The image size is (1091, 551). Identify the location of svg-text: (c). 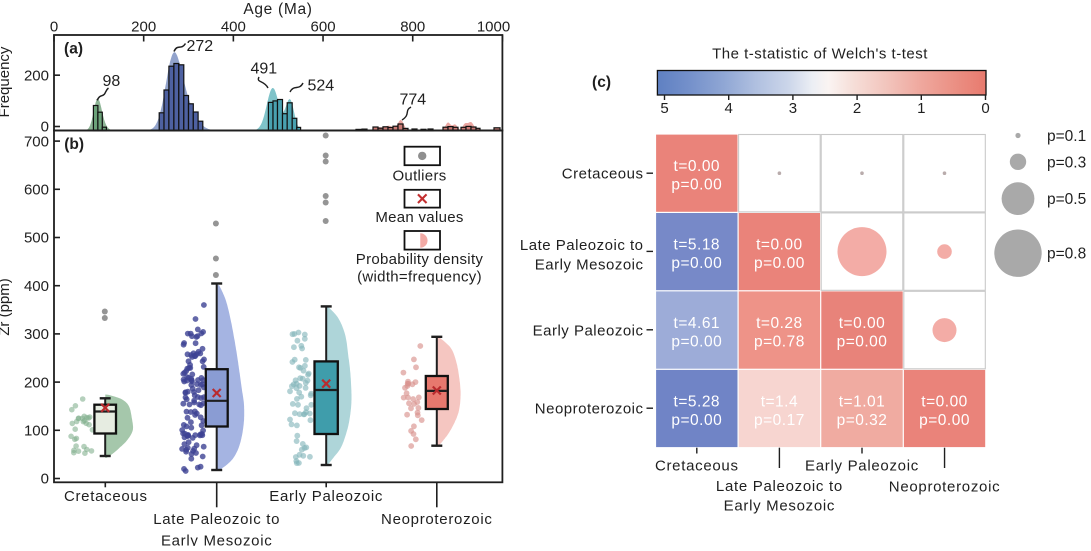
(601, 82).